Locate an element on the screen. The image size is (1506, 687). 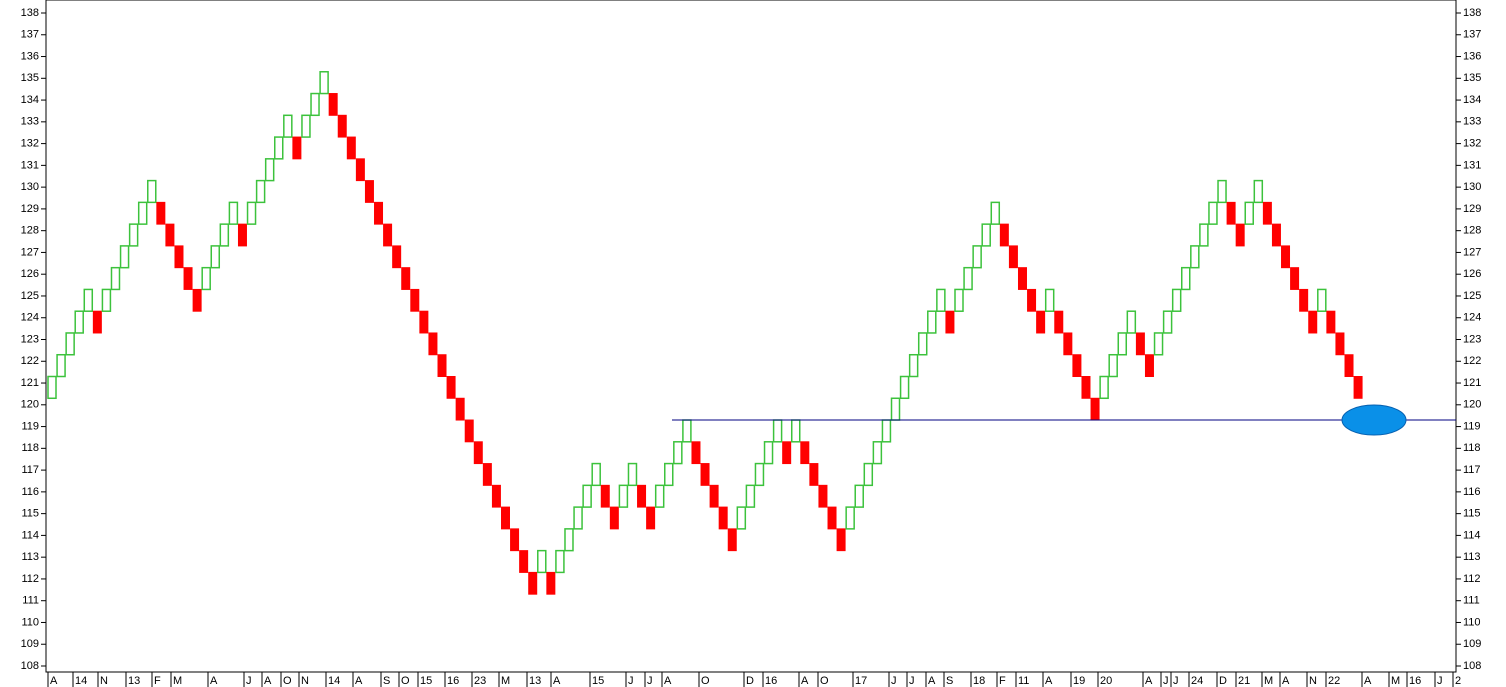
y-tick-label: 116 is located at coordinates (30, 492).